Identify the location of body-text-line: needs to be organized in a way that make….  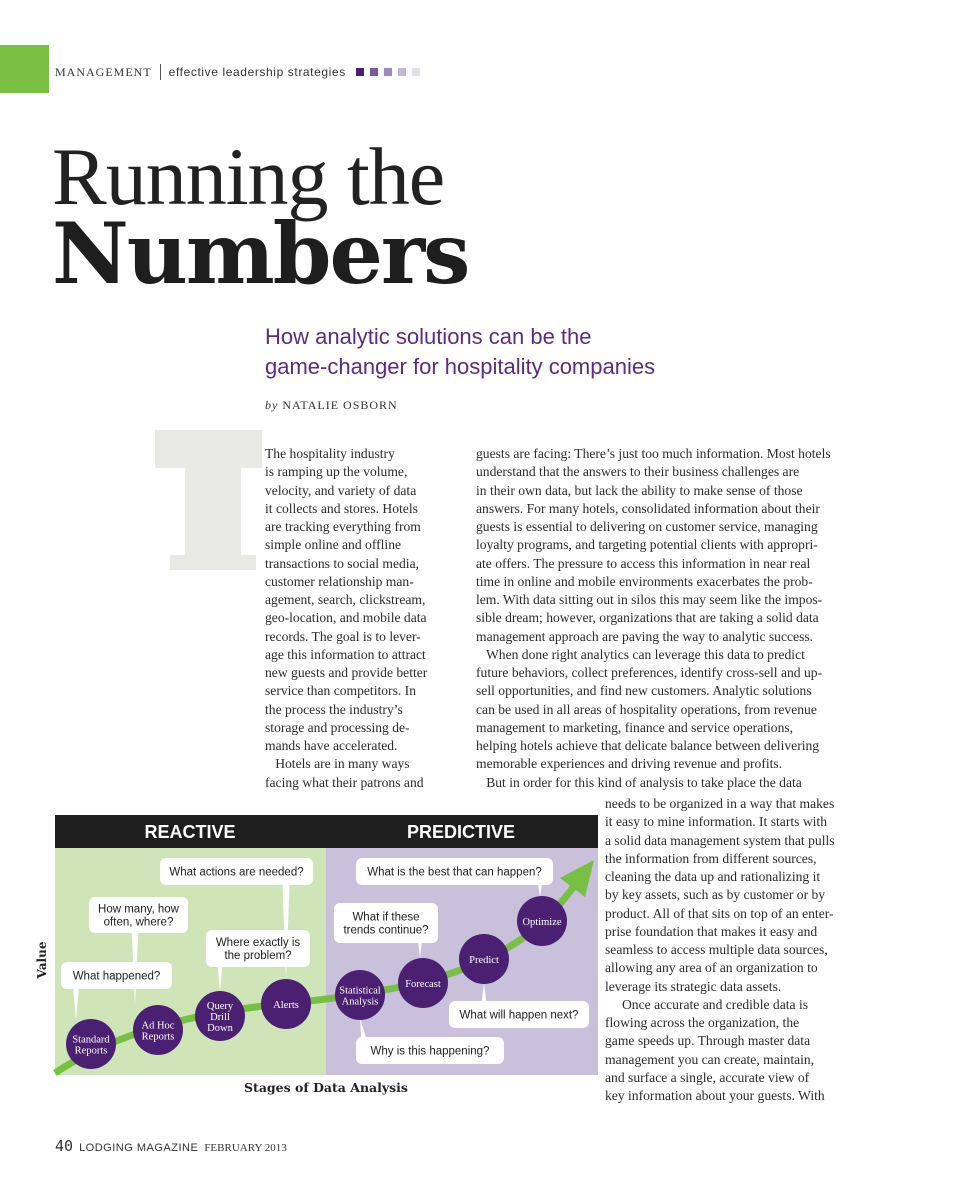
(720, 803).